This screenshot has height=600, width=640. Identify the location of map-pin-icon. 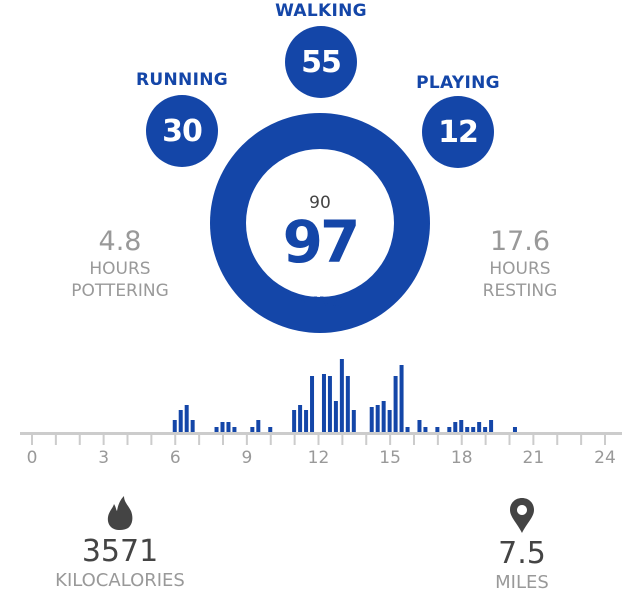
(522, 515).